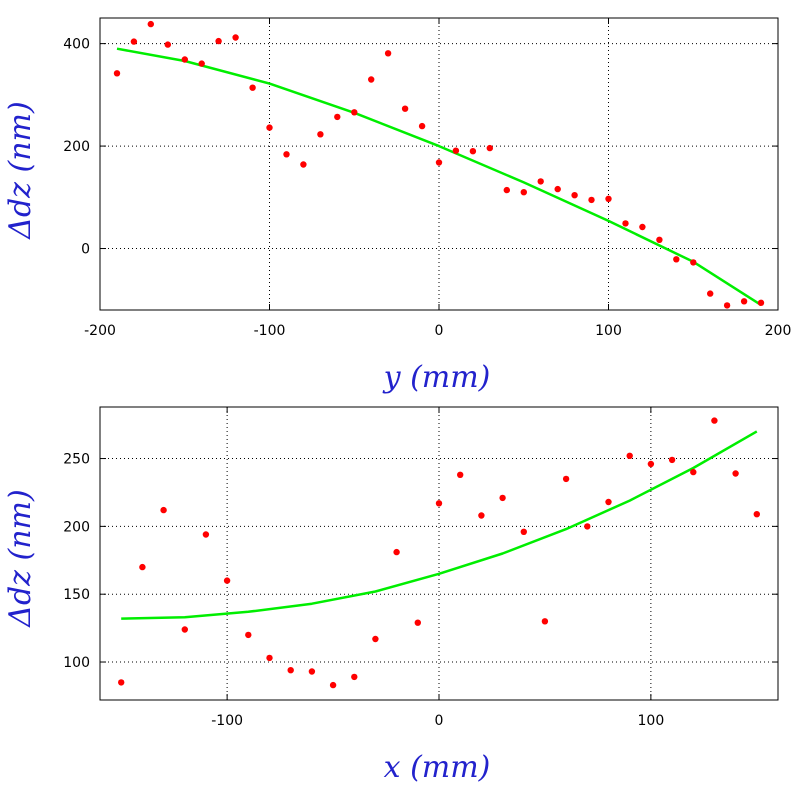 The width and height of the screenshot is (797, 797). Describe the element at coordinates (76, 147) in the screenshot. I see `top-y-tick-label: 200` at that location.